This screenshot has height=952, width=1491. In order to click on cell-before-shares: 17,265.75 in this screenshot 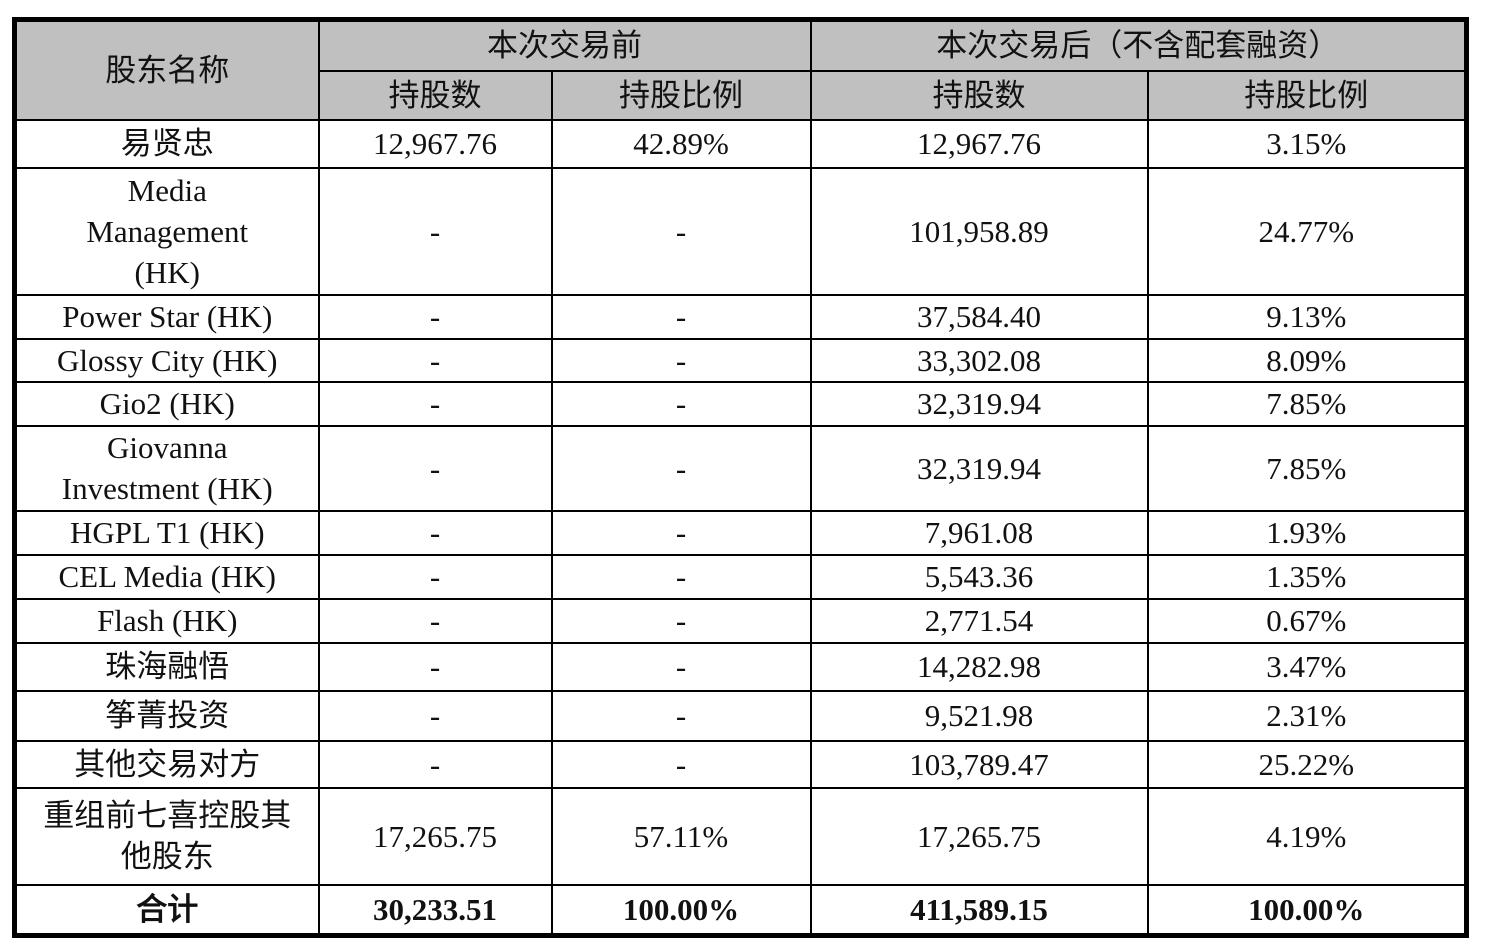, I will do `click(435, 836)`.